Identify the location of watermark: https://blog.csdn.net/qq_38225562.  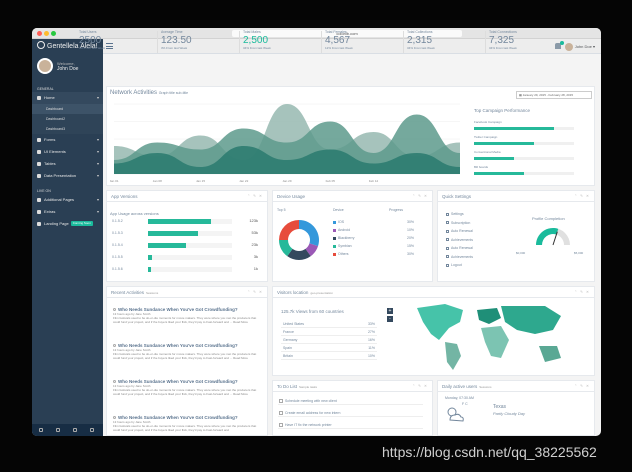
(489, 452).